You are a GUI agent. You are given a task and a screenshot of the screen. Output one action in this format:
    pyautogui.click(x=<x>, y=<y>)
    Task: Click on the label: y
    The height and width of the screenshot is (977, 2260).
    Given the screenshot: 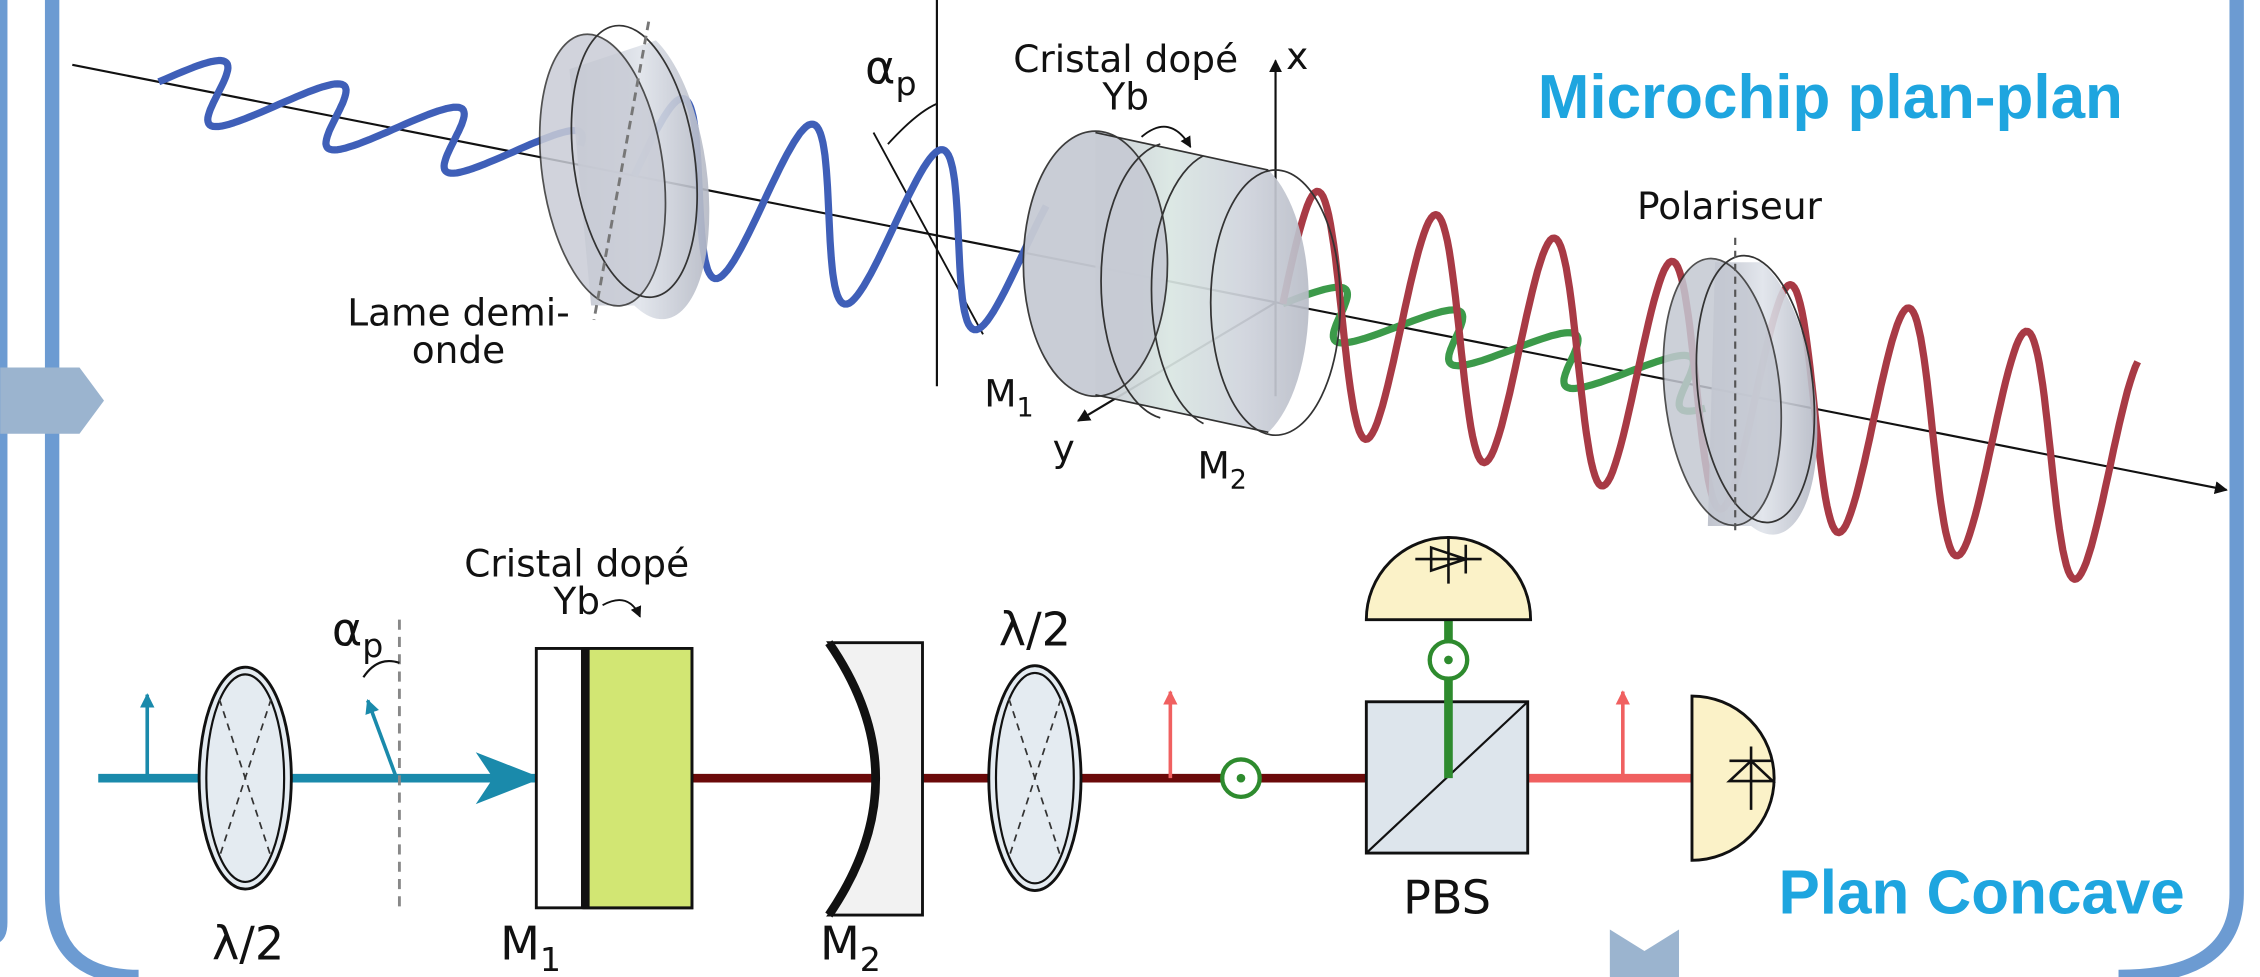 What is the action you would take?
    pyautogui.click(x=1064, y=448)
    